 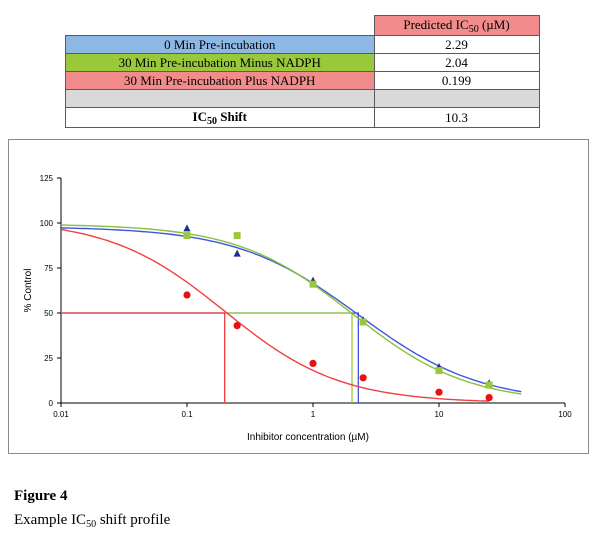 I want to click on caption-text: Example IC, so click(x=50, y=520).